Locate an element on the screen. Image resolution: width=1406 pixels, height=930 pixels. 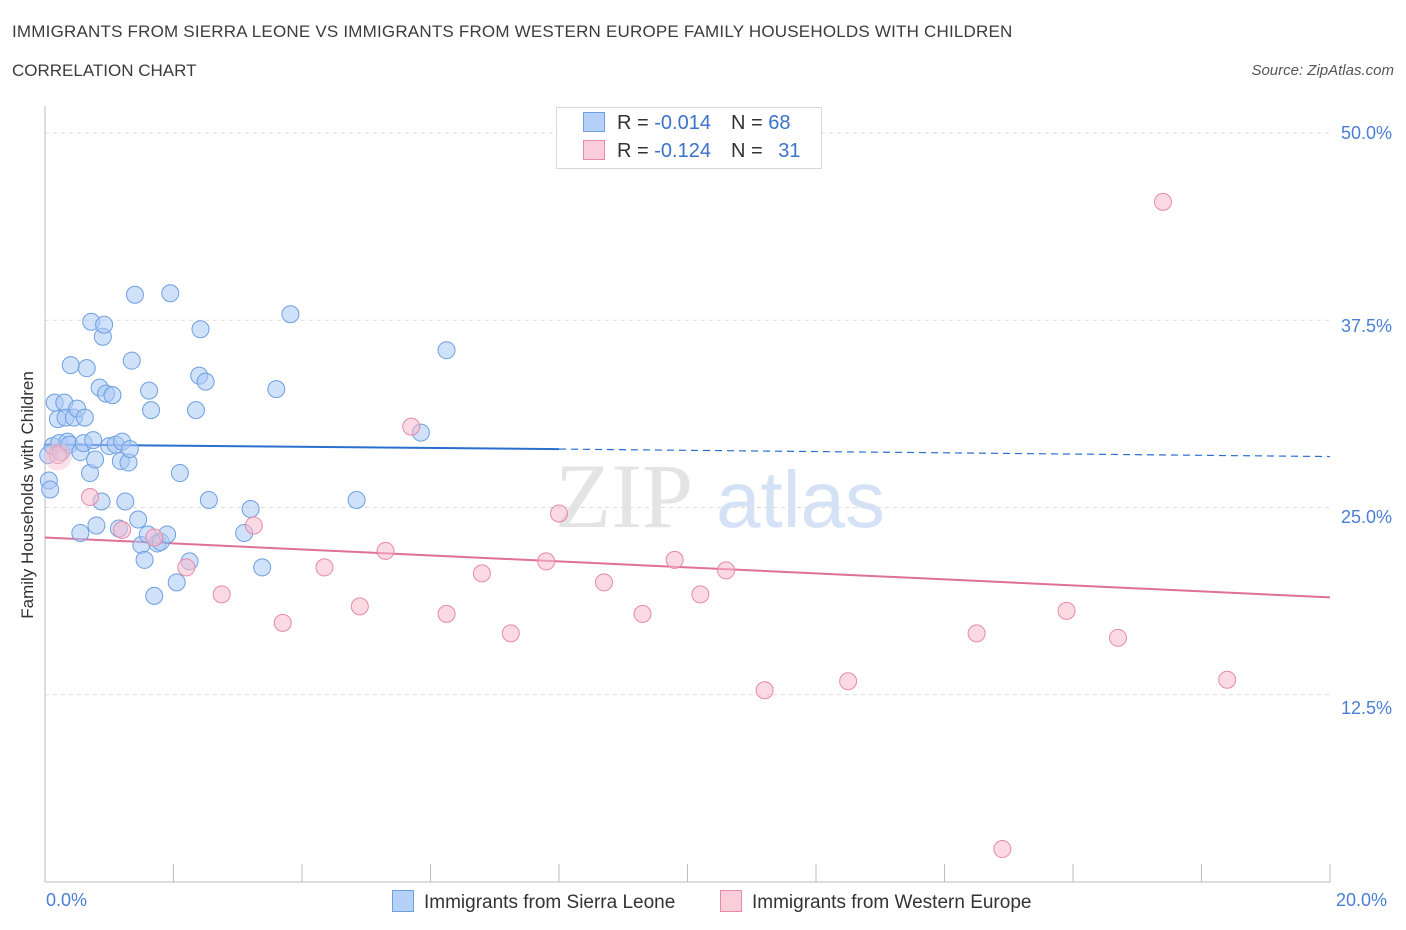
legend-row-sierra-leone: R = -0.014 N = 68 is located at coordinates (686, 123).